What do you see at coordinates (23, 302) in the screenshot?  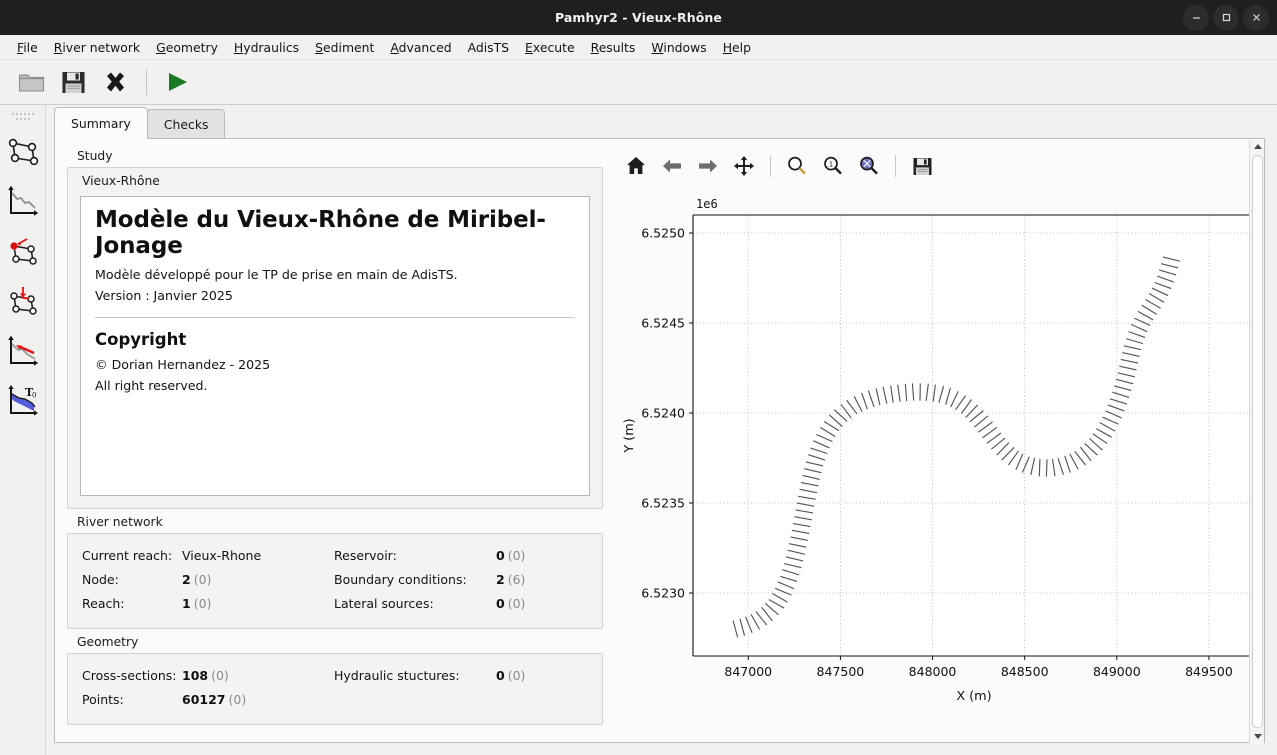 I see `reach-selection-icon` at bounding box center [23, 302].